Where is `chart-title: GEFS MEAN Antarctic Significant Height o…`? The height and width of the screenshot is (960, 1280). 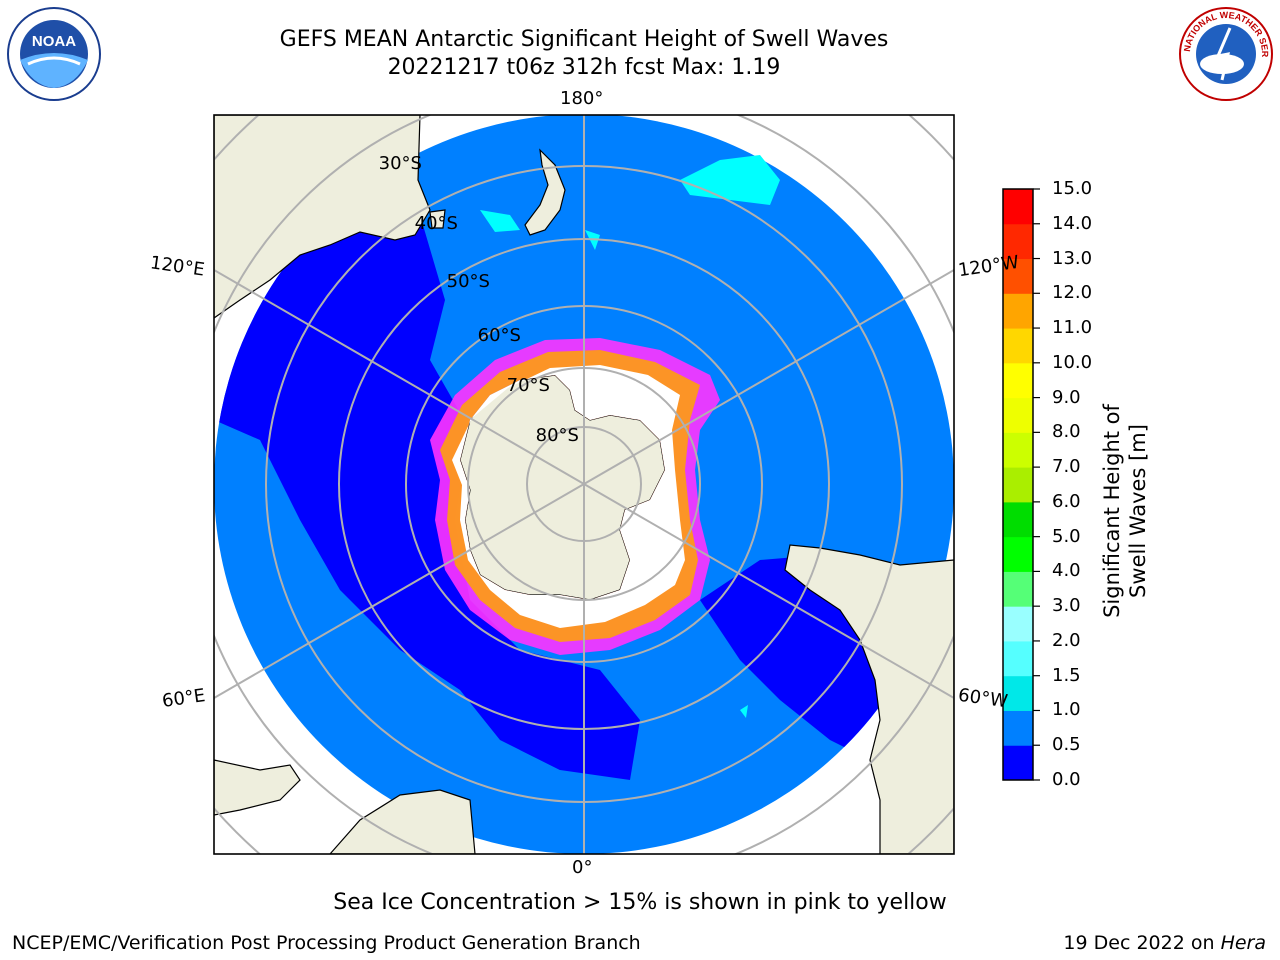 chart-title: GEFS MEAN Antarctic Significant Height o… is located at coordinates (584, 39).